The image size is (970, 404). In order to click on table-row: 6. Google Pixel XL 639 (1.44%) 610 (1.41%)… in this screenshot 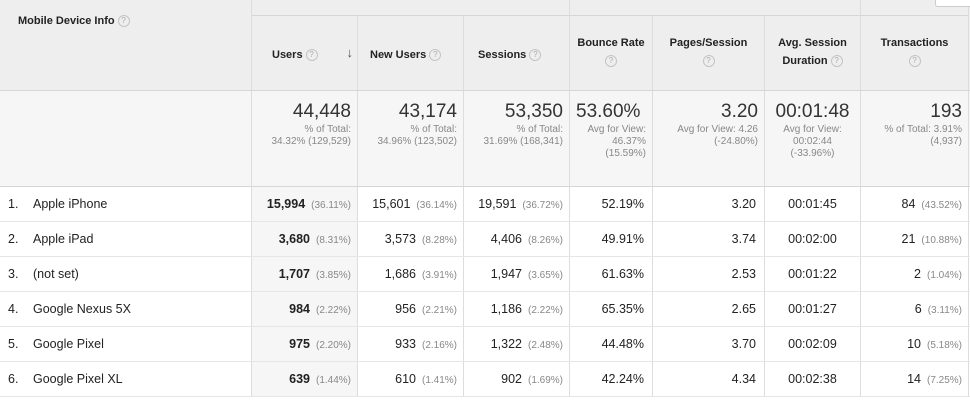, I will do `click(485, 379)`.